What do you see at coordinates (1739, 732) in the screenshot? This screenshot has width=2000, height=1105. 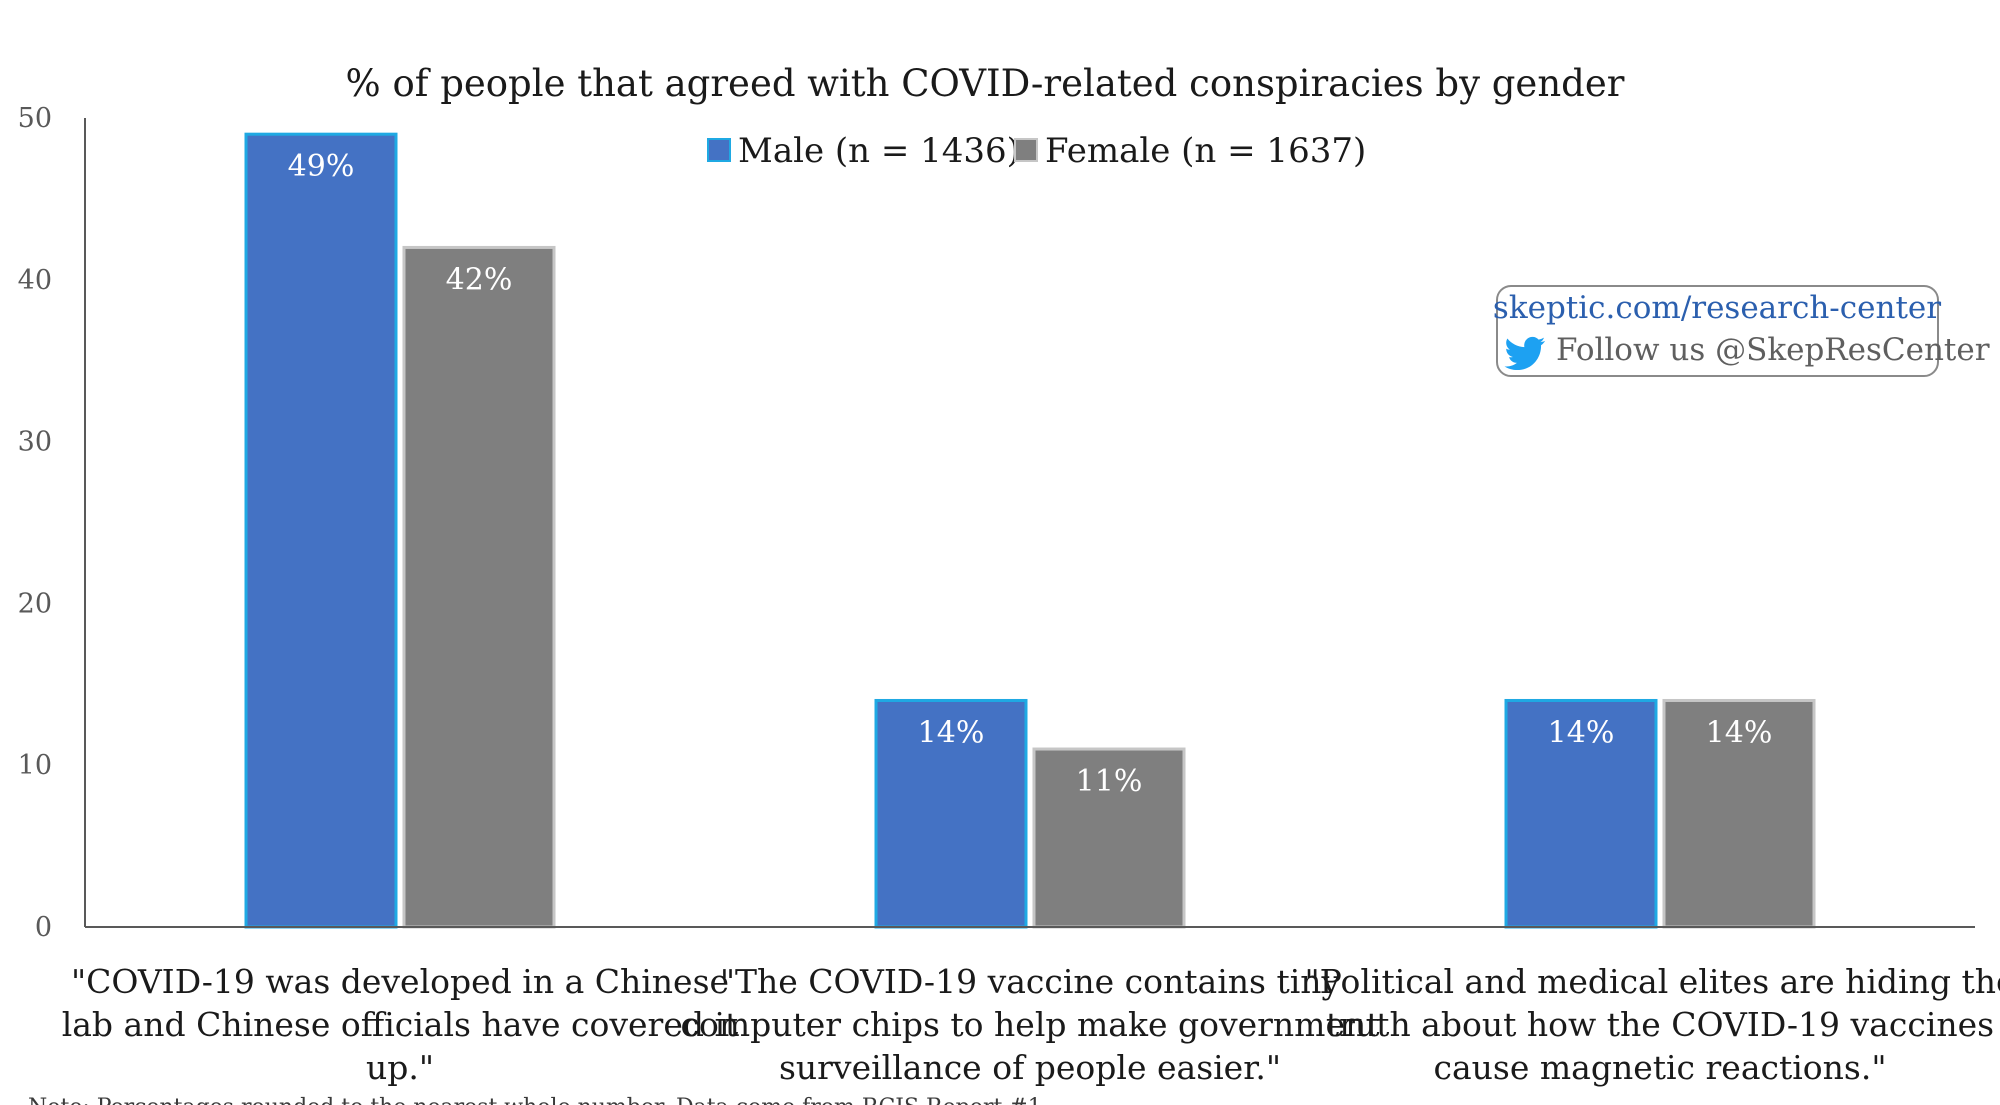 I see `data-label-female-3: 14%` at bounding box center [1739, 732].